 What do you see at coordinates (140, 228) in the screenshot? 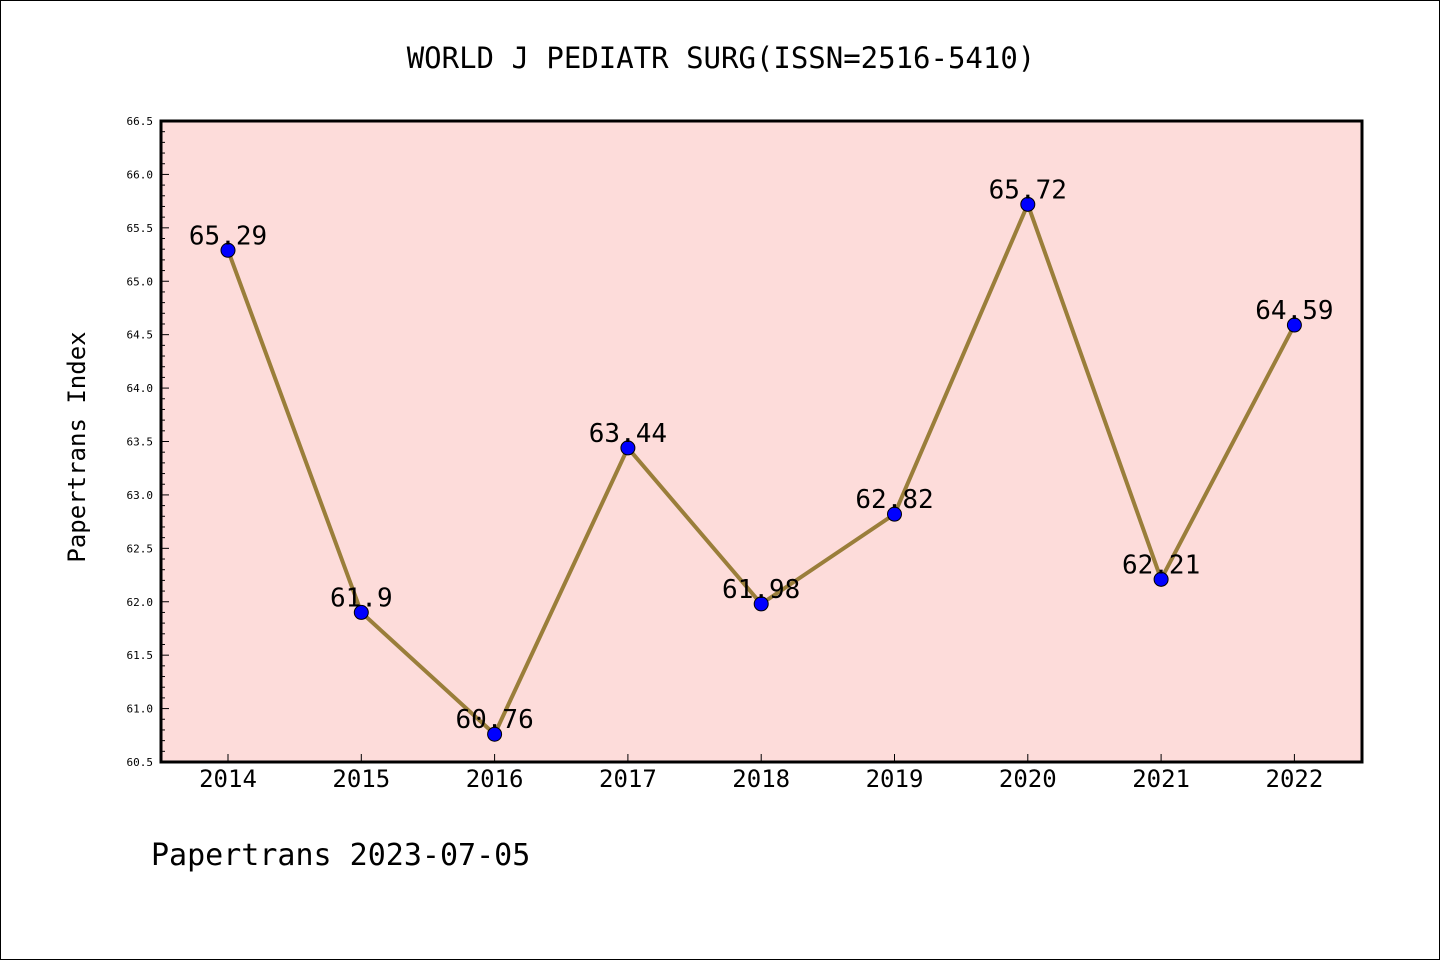
I see `y-tick-label: 65.5` at bounding box center [140, 228].